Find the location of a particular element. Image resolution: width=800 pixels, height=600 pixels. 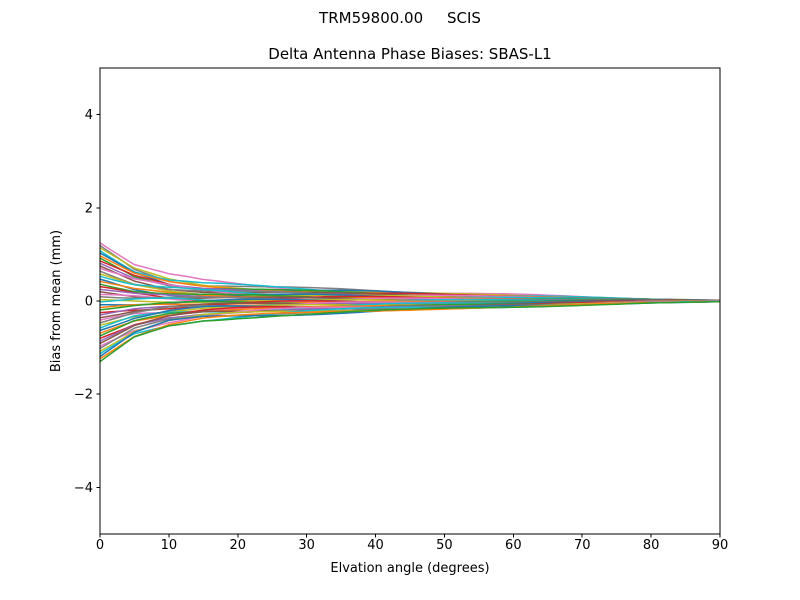

y-axis-ticks: −4 −2 0 2 4 is located at coordinates (87, 302).